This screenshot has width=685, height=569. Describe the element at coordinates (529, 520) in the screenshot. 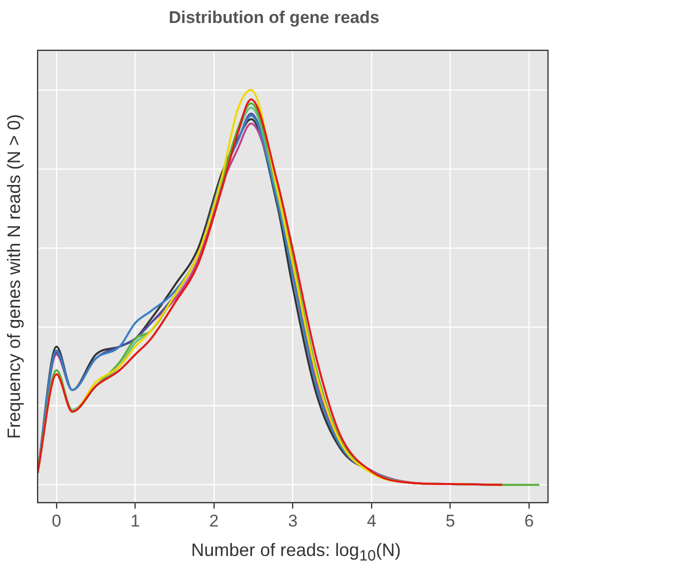

I see `x-tick-label: 6` at that location.